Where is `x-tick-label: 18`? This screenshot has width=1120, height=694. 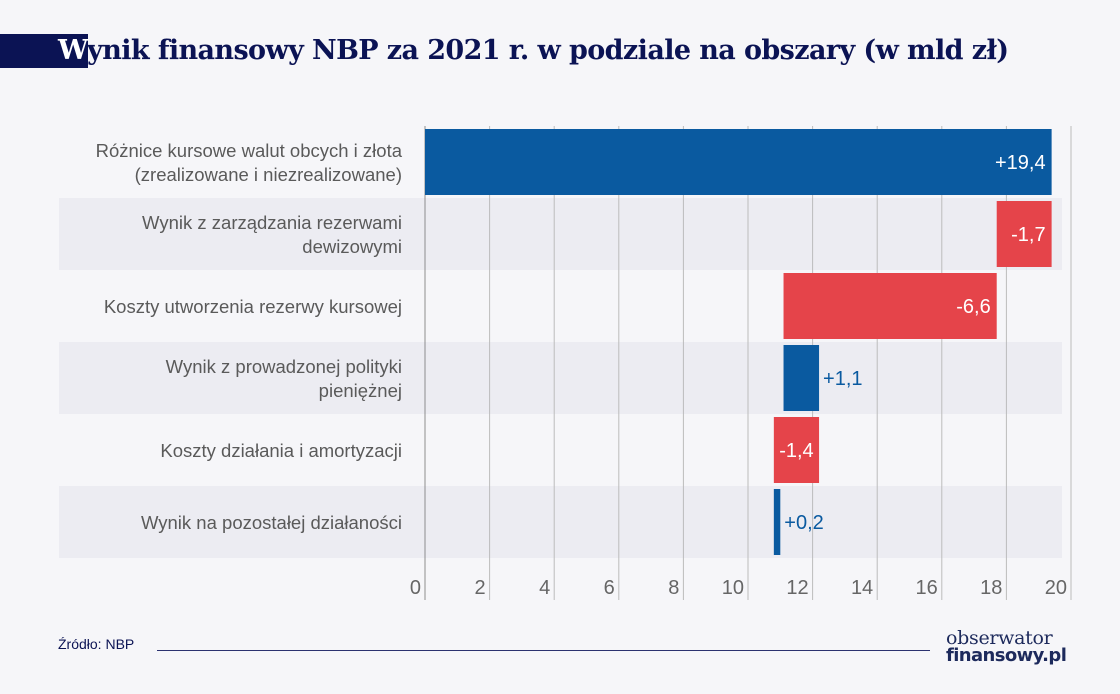
x-tick-label: 18 is located at coordinates (991, 588).